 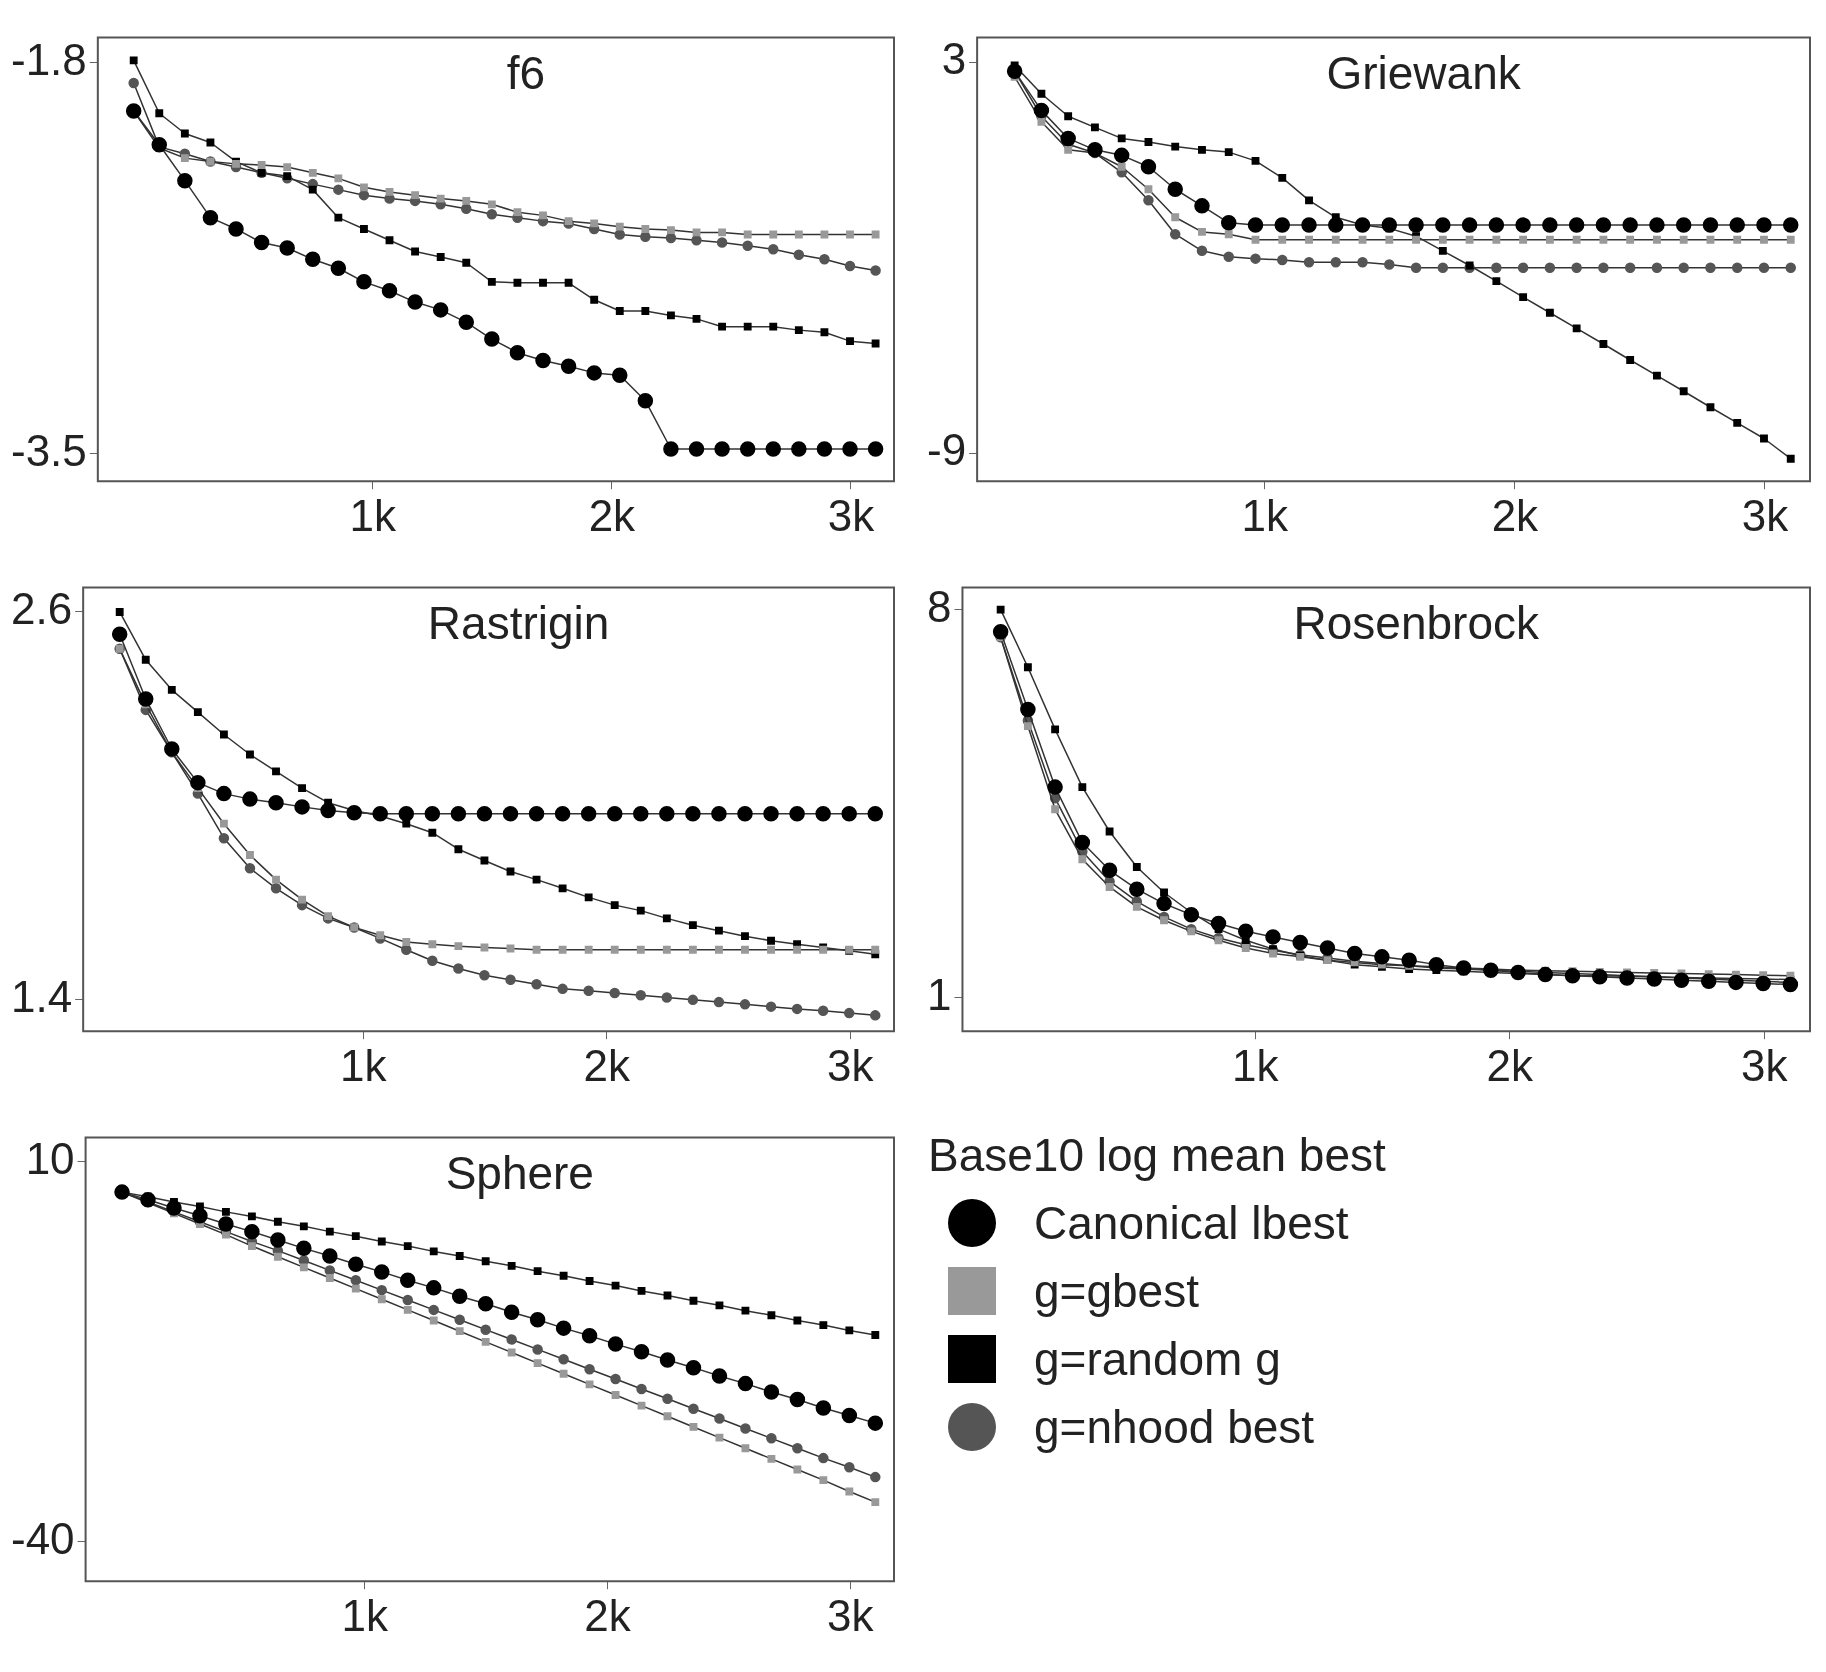 What do you see at coordinates (939, 606) in the screenshot?
I see `y-tick-label: 8` at bounding box center [939, 606].